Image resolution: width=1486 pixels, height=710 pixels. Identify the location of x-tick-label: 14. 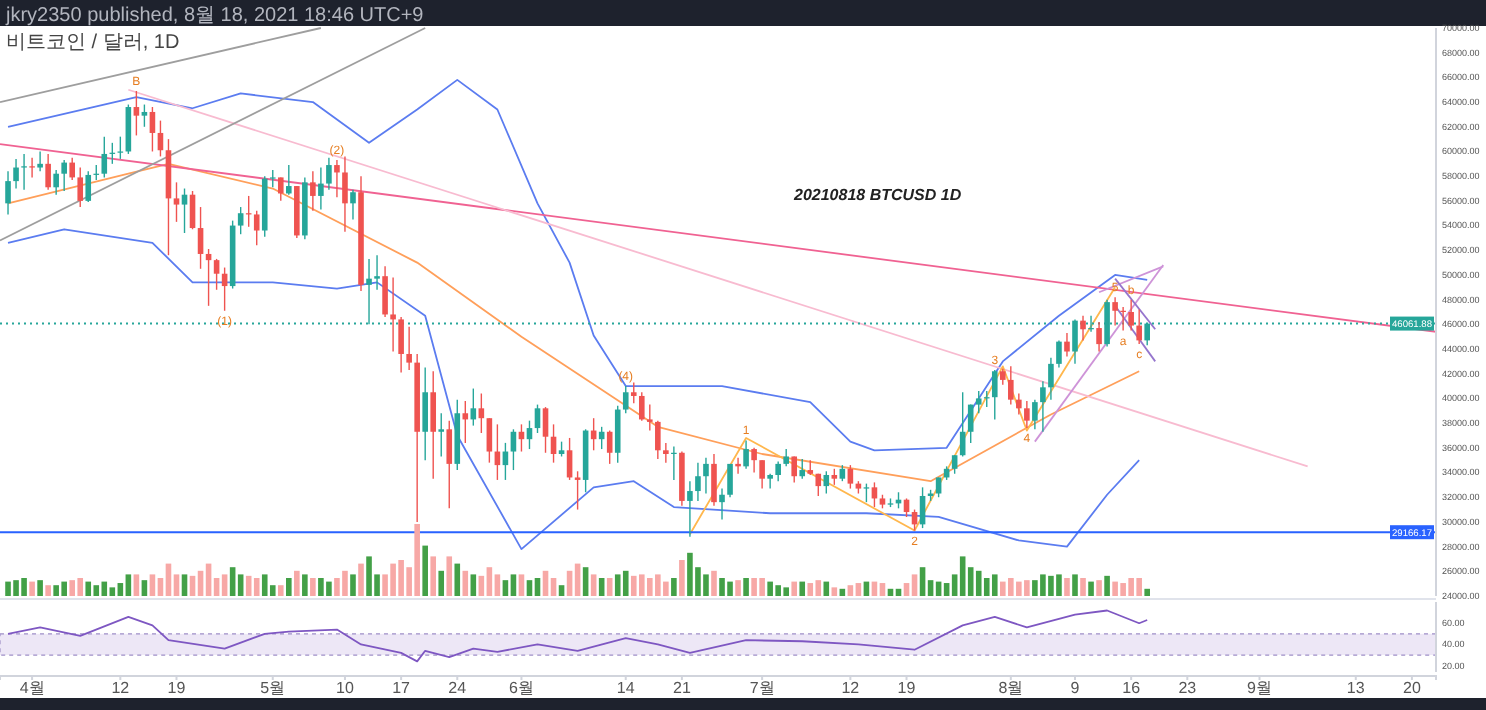
(626, 688).